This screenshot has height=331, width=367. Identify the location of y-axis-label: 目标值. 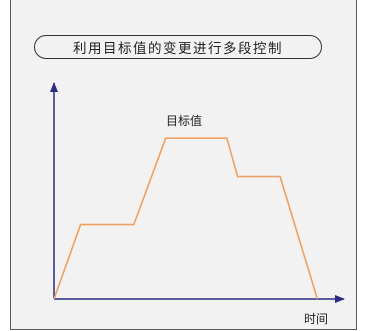
(184, 120).